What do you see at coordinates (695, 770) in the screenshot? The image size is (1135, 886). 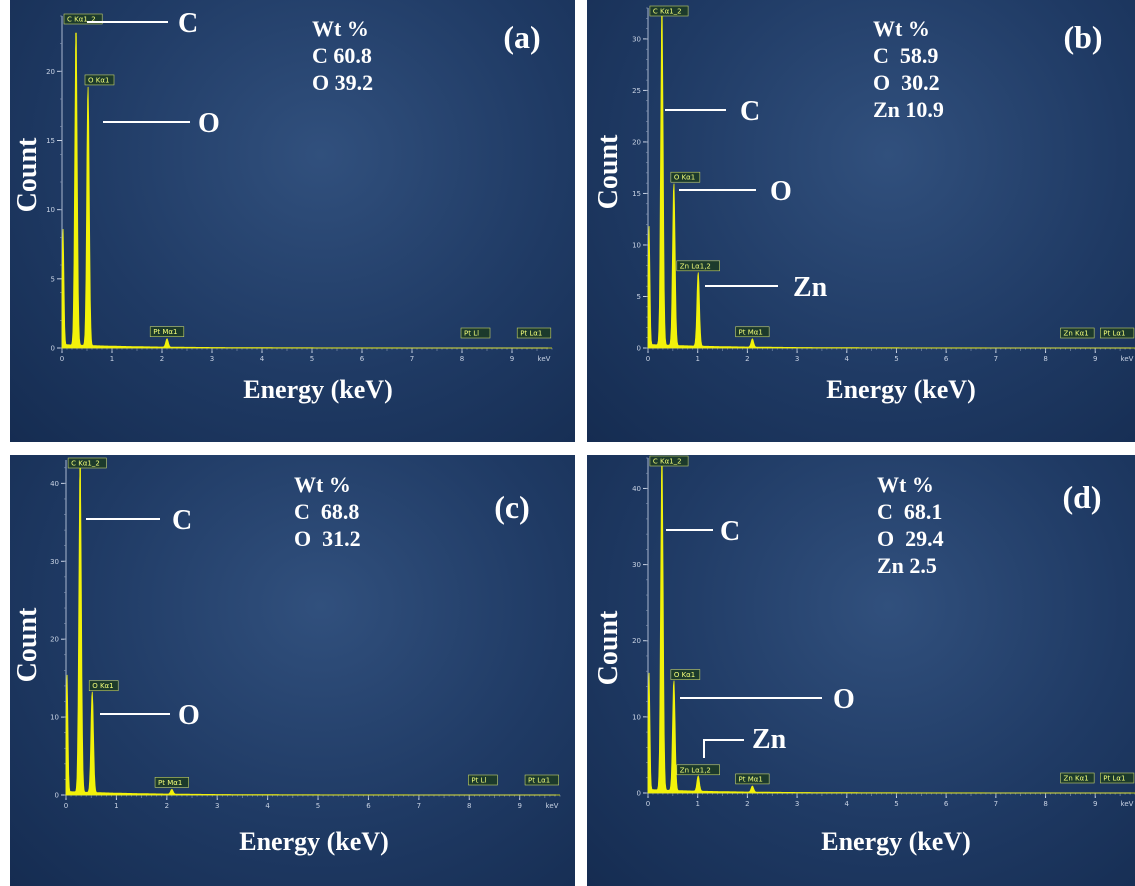 I see `svg-text: Zn Lα1,2` at bounding box center [695, 770].